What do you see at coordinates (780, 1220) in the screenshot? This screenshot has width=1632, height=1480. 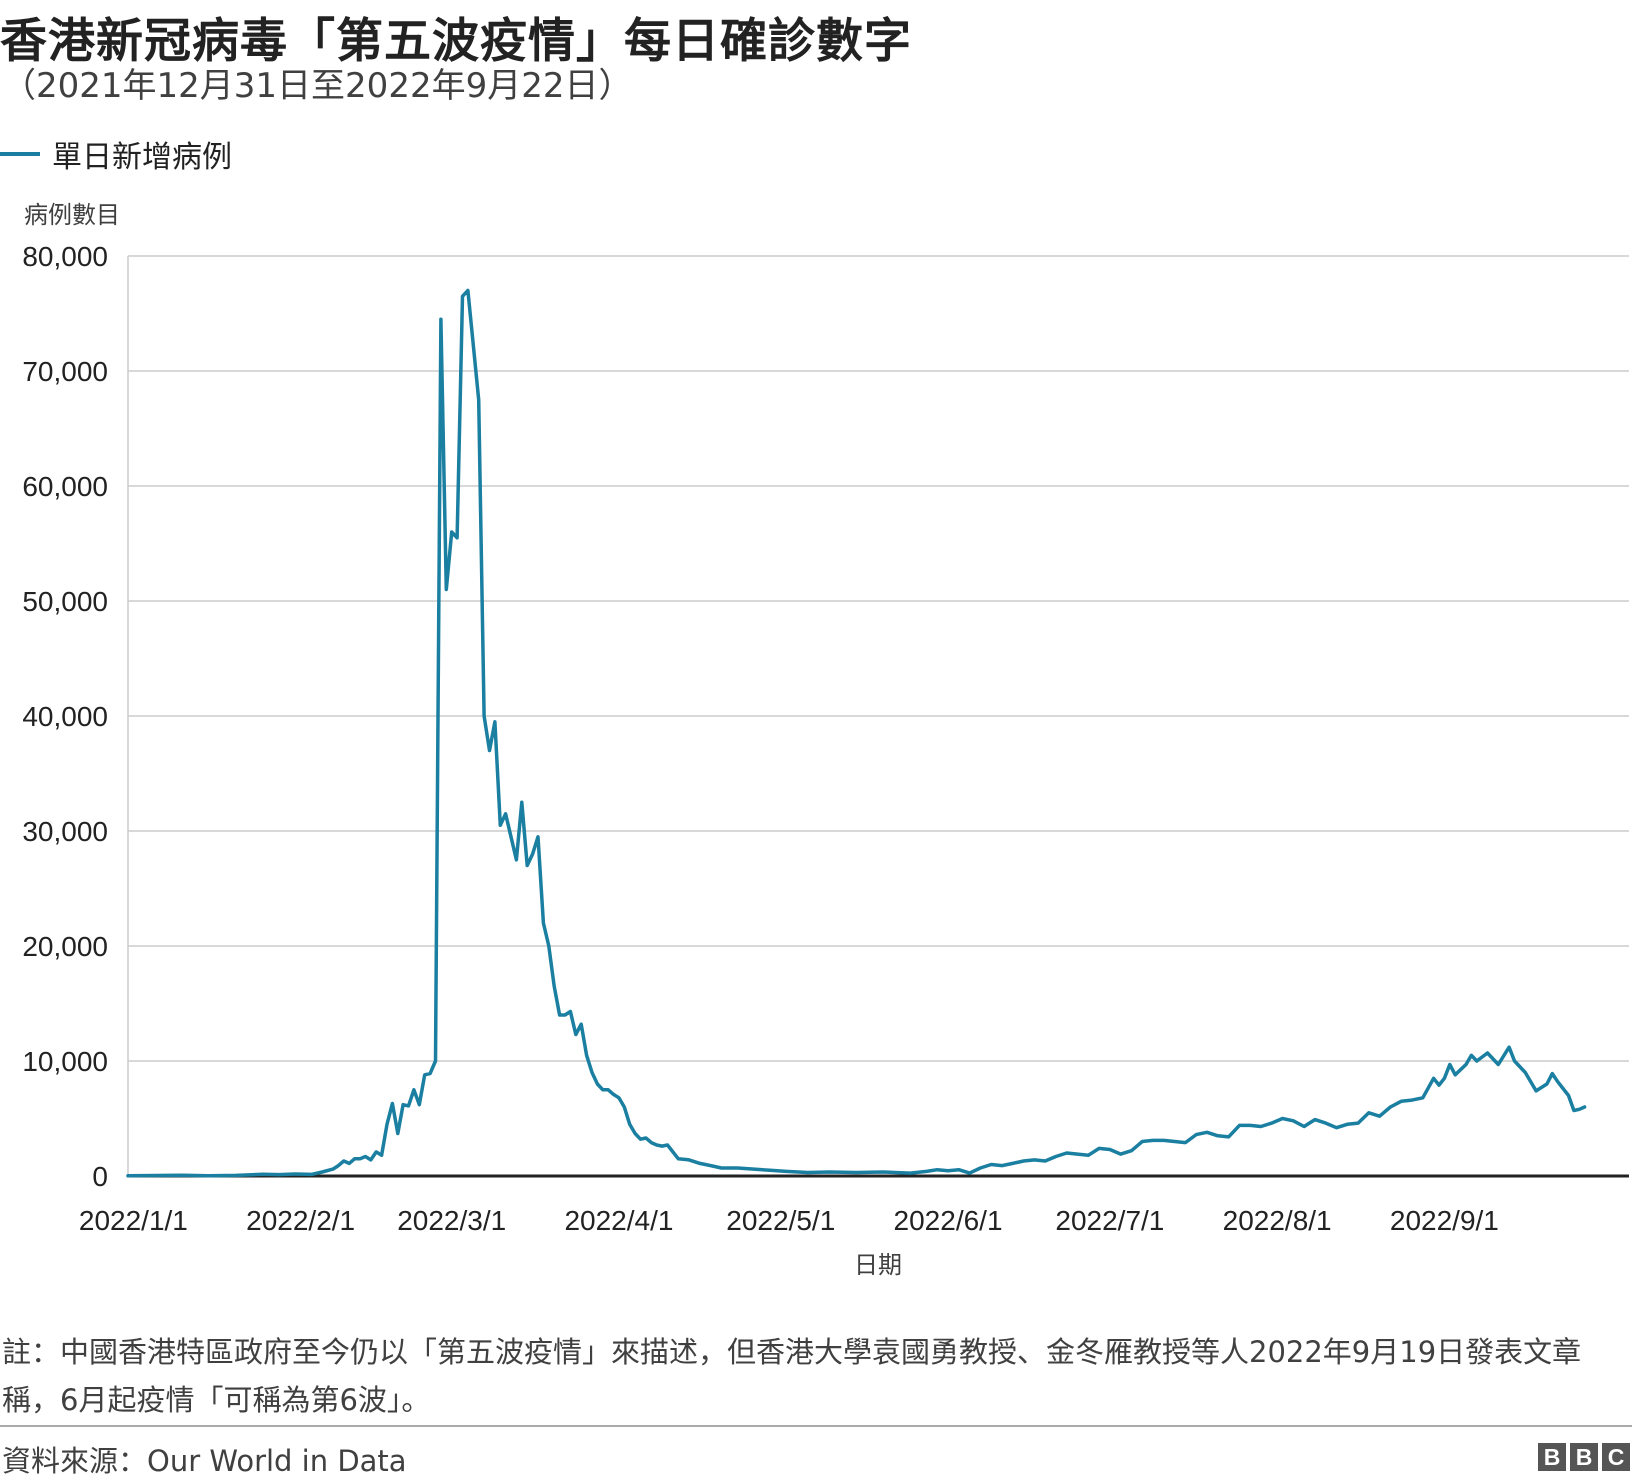 I see `x-tick-label: 2022/5/1` at bounding box center [780, 1220].